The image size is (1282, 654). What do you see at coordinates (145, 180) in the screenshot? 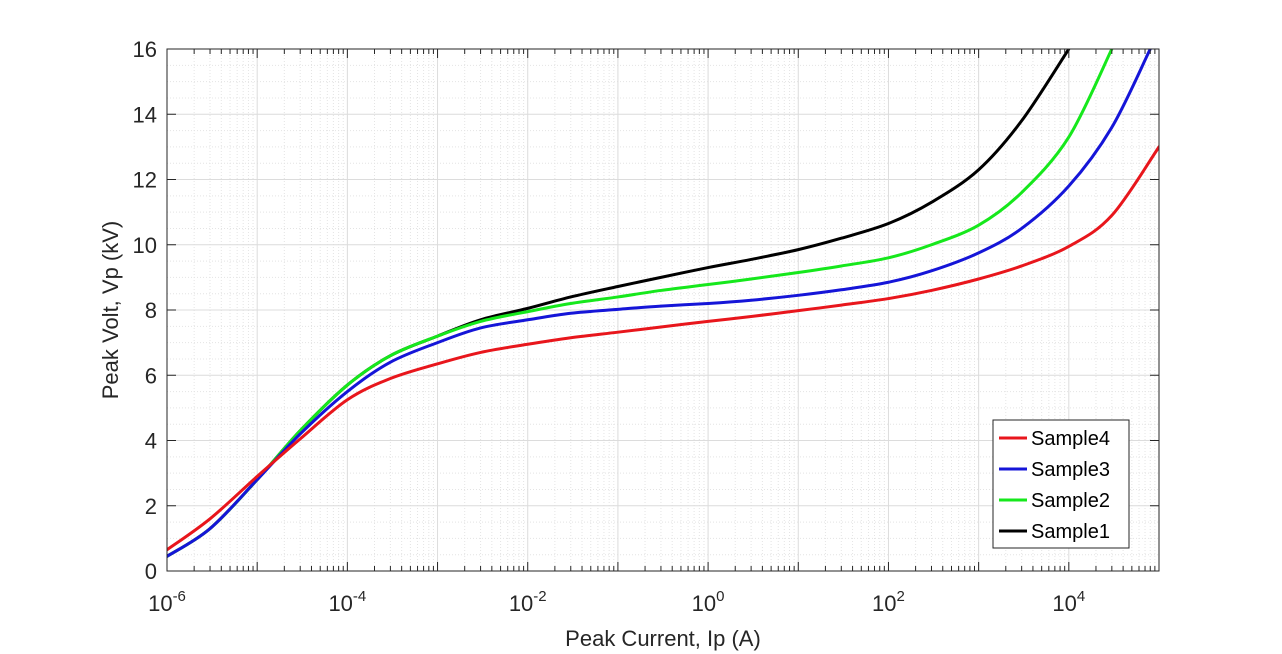
I see `y-tick-label: 12` at bounding box center [145, 180].